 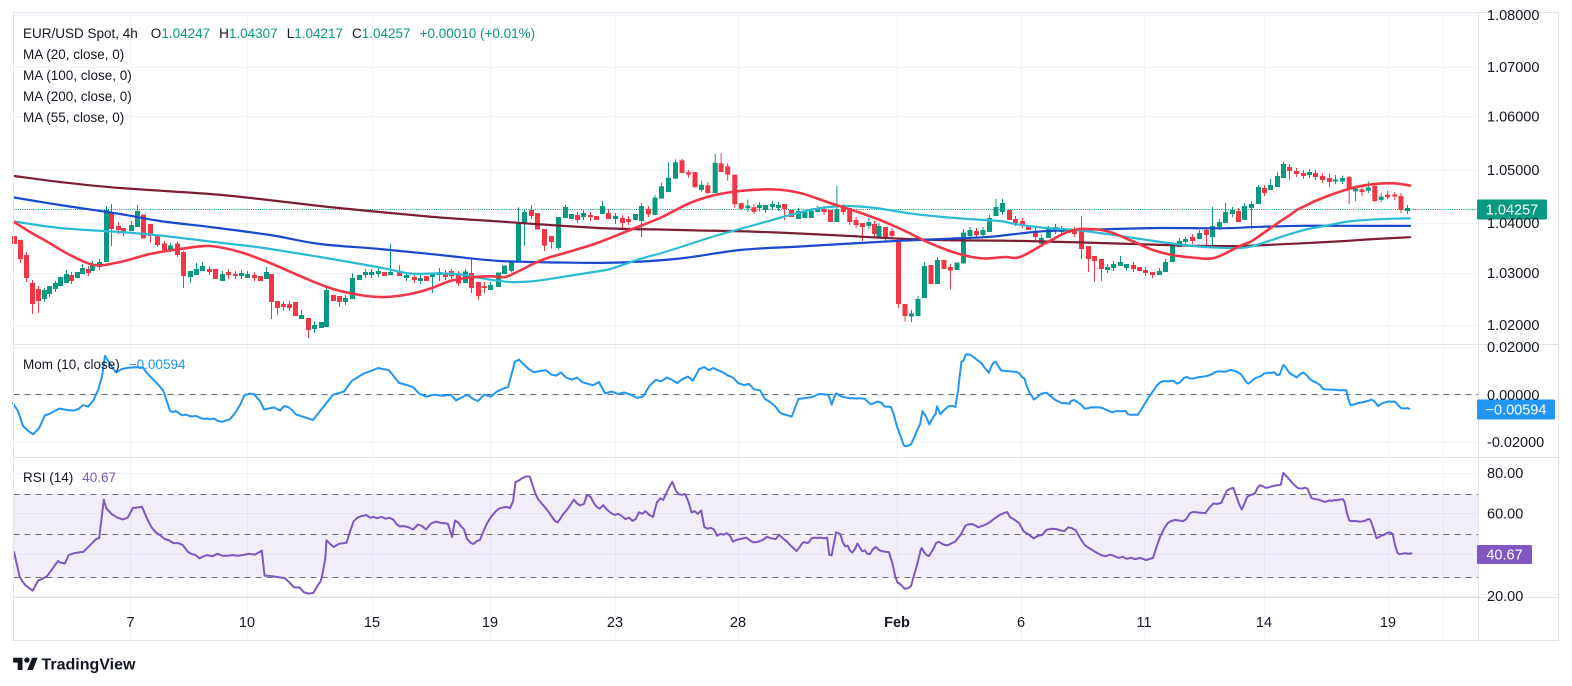 I want to click on svg-text: 1.03000, so click(x=1513, y=274).